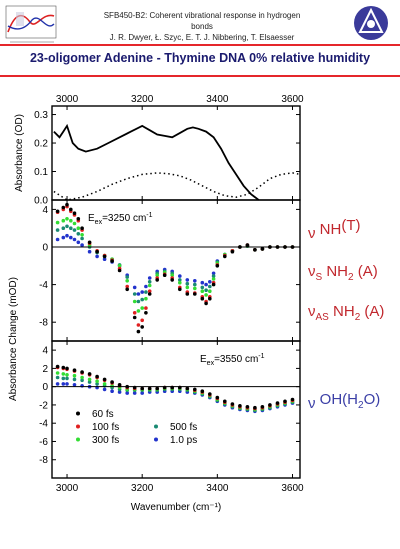  What do you see at coordinates (45, 210) in the screenshot?
I see `middle-y-tick-label: 4` at bounding box center [45, 210].